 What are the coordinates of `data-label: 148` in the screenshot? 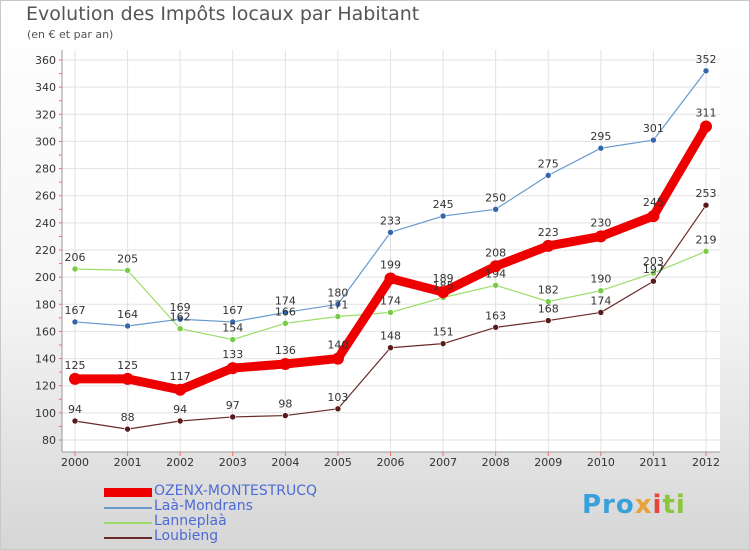 It's located at (390, 336).